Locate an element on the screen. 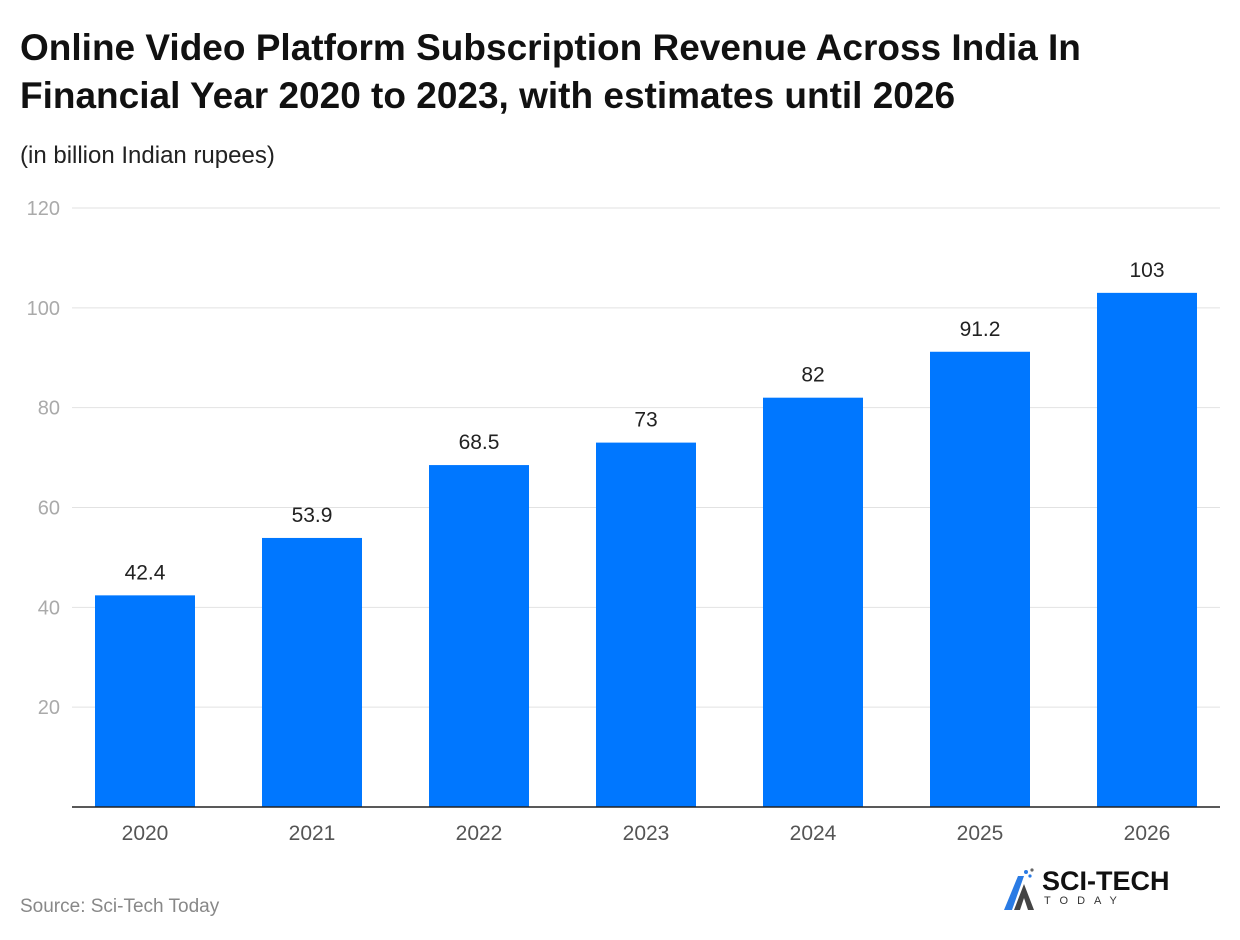 This screenshot has width=1240, height=940. y-tick-label: 60 is located at coordinates (49, 509).